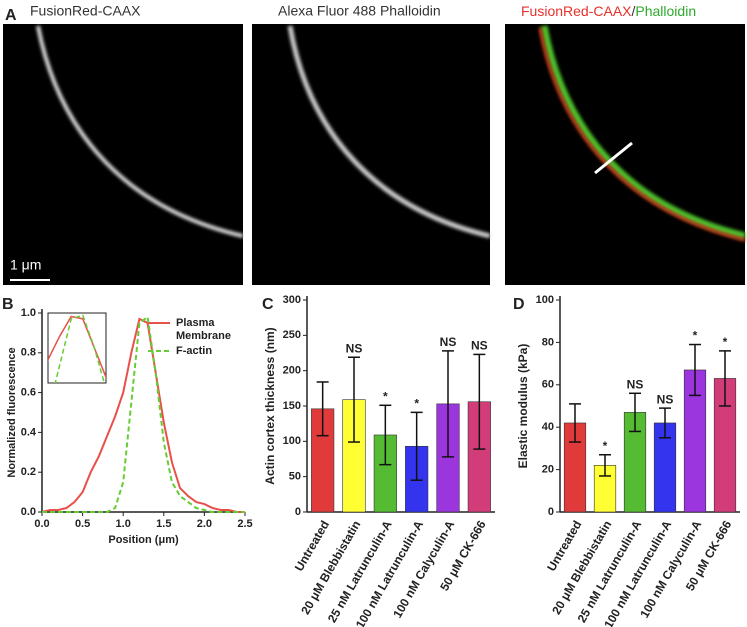 The height and width of the screenshot is (627, 747). I want to click on membrane, so click(140, 131).